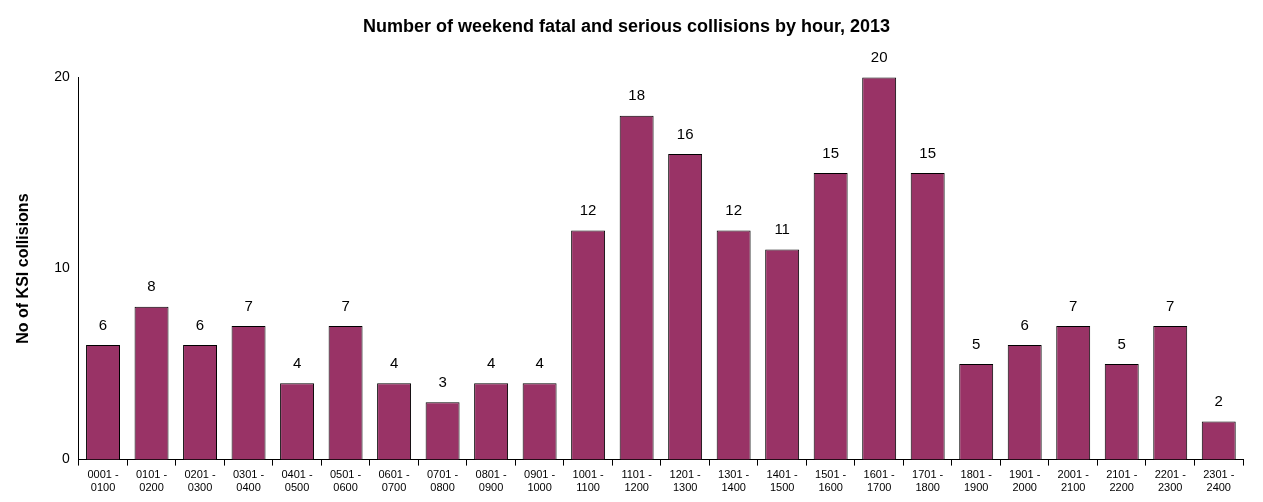  What do you see at coordinates (248, 481) in the screenshot?
I see `x-tick-label: 0301 - 0400` at bounding box center [248, 481].